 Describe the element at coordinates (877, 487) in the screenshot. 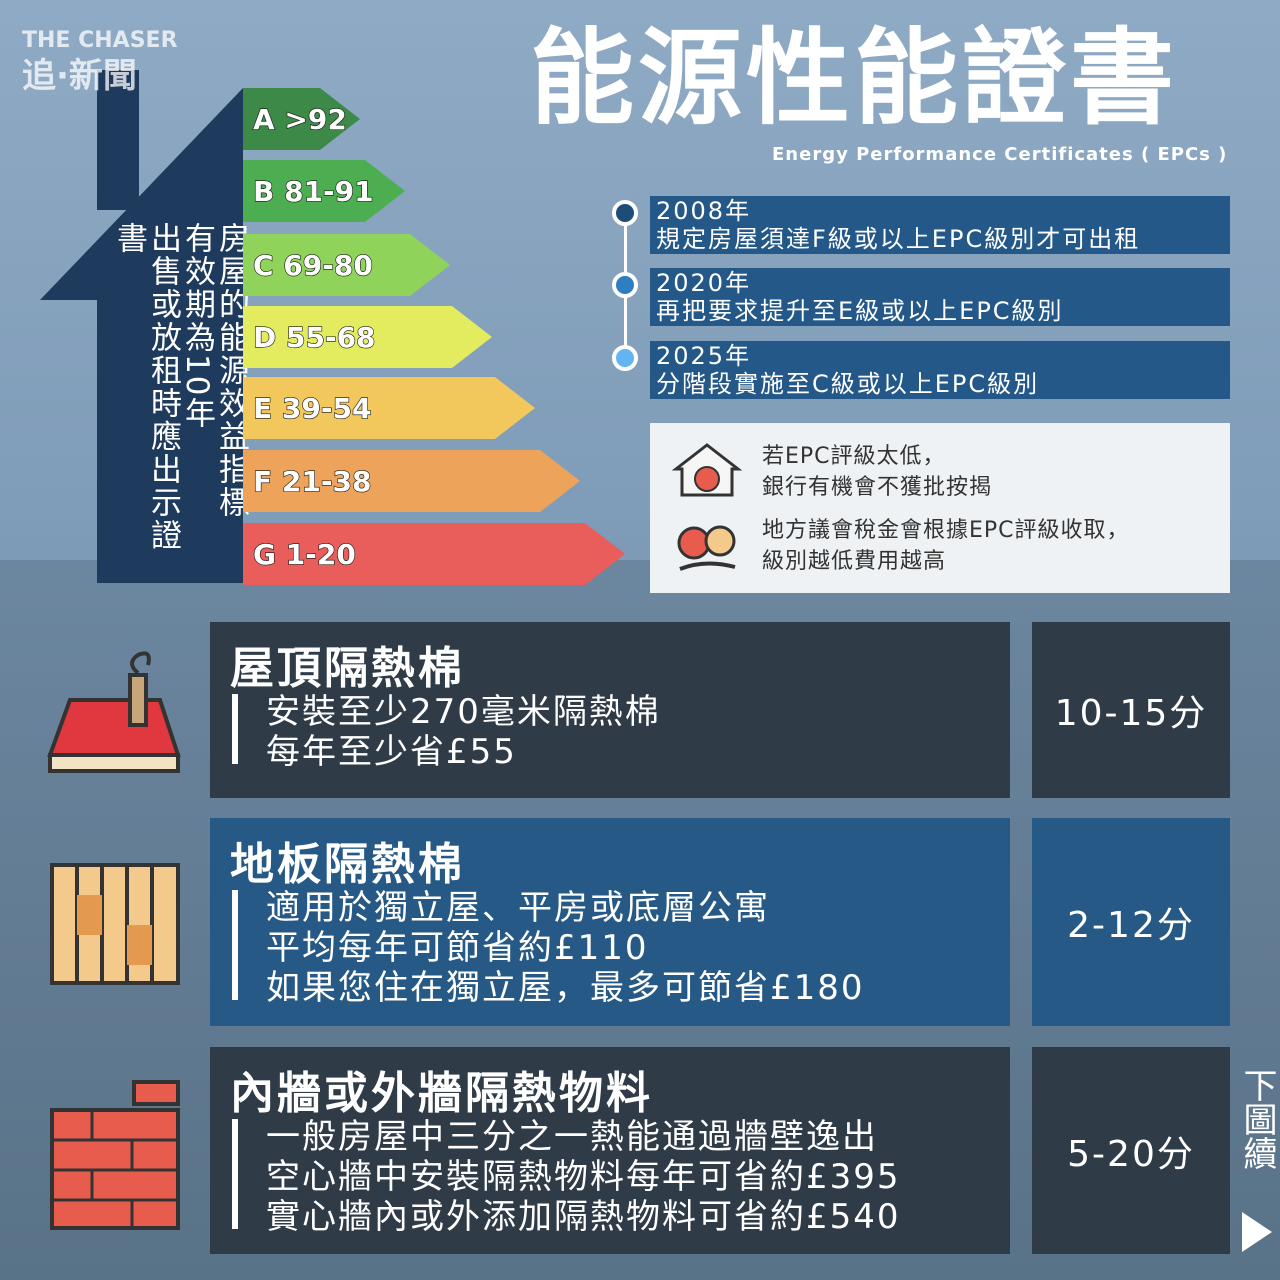

I see `note-line: 銀行有機會不獲批按揭` at that location.